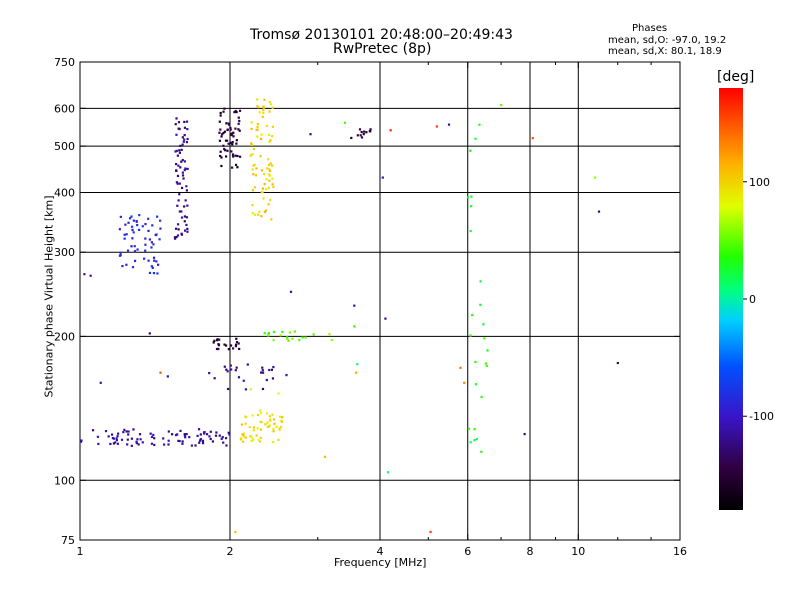 This screenshot has height=600, width=800. Describe the element at coordinates (665, 51) in the screenshot. I see `stats-line-x: mean, sd,X: 80.1, 18.9` at that location.